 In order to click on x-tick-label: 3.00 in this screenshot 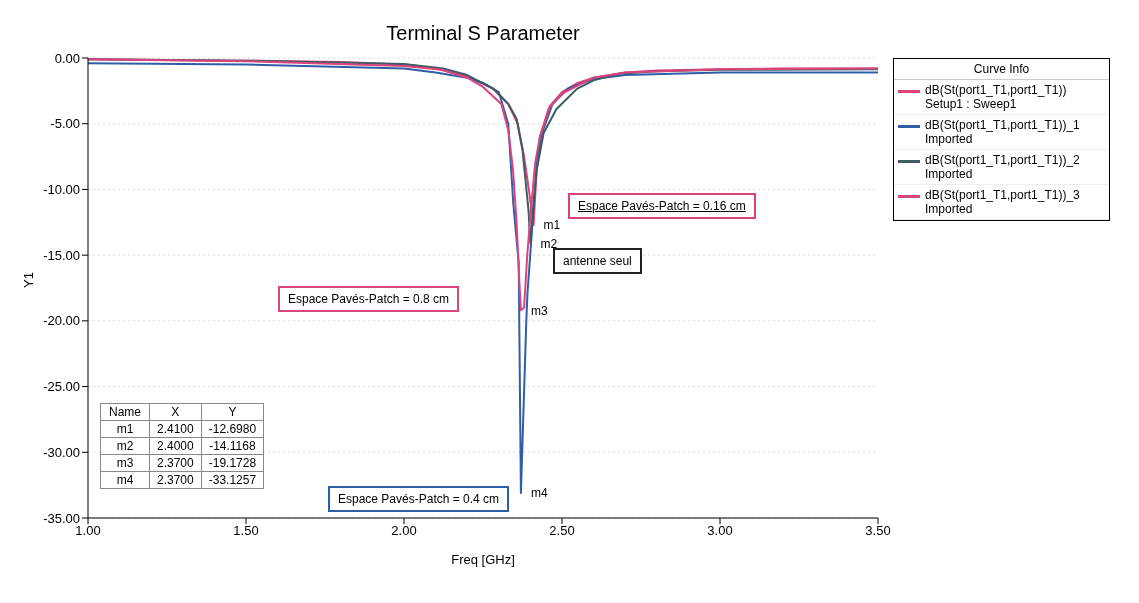, I will do `click(720, 531)`.